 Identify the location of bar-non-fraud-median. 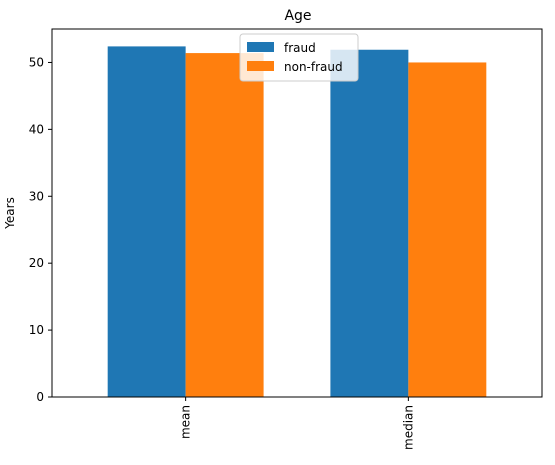
(447, 230).